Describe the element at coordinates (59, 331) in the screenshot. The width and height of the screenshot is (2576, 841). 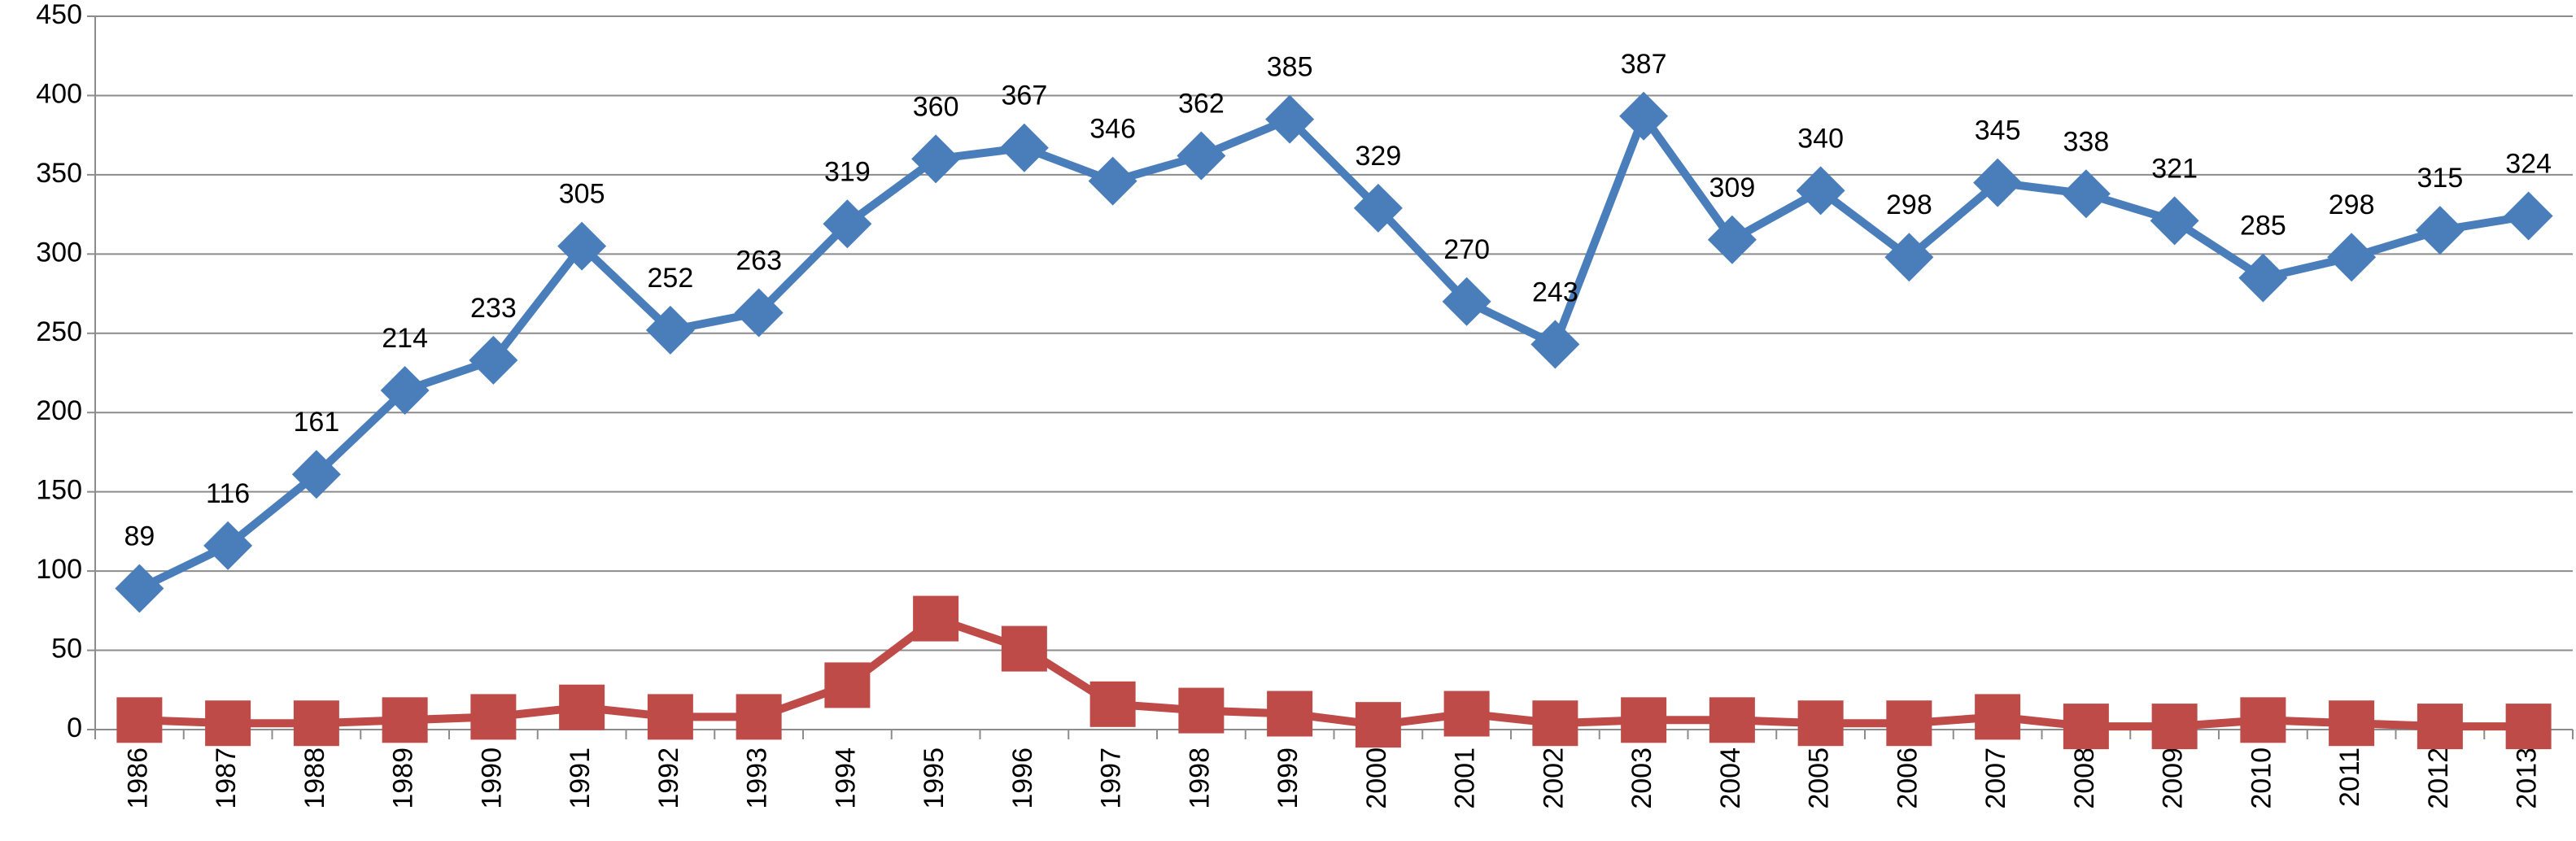
I see `y-tick-label: 250` at that location.